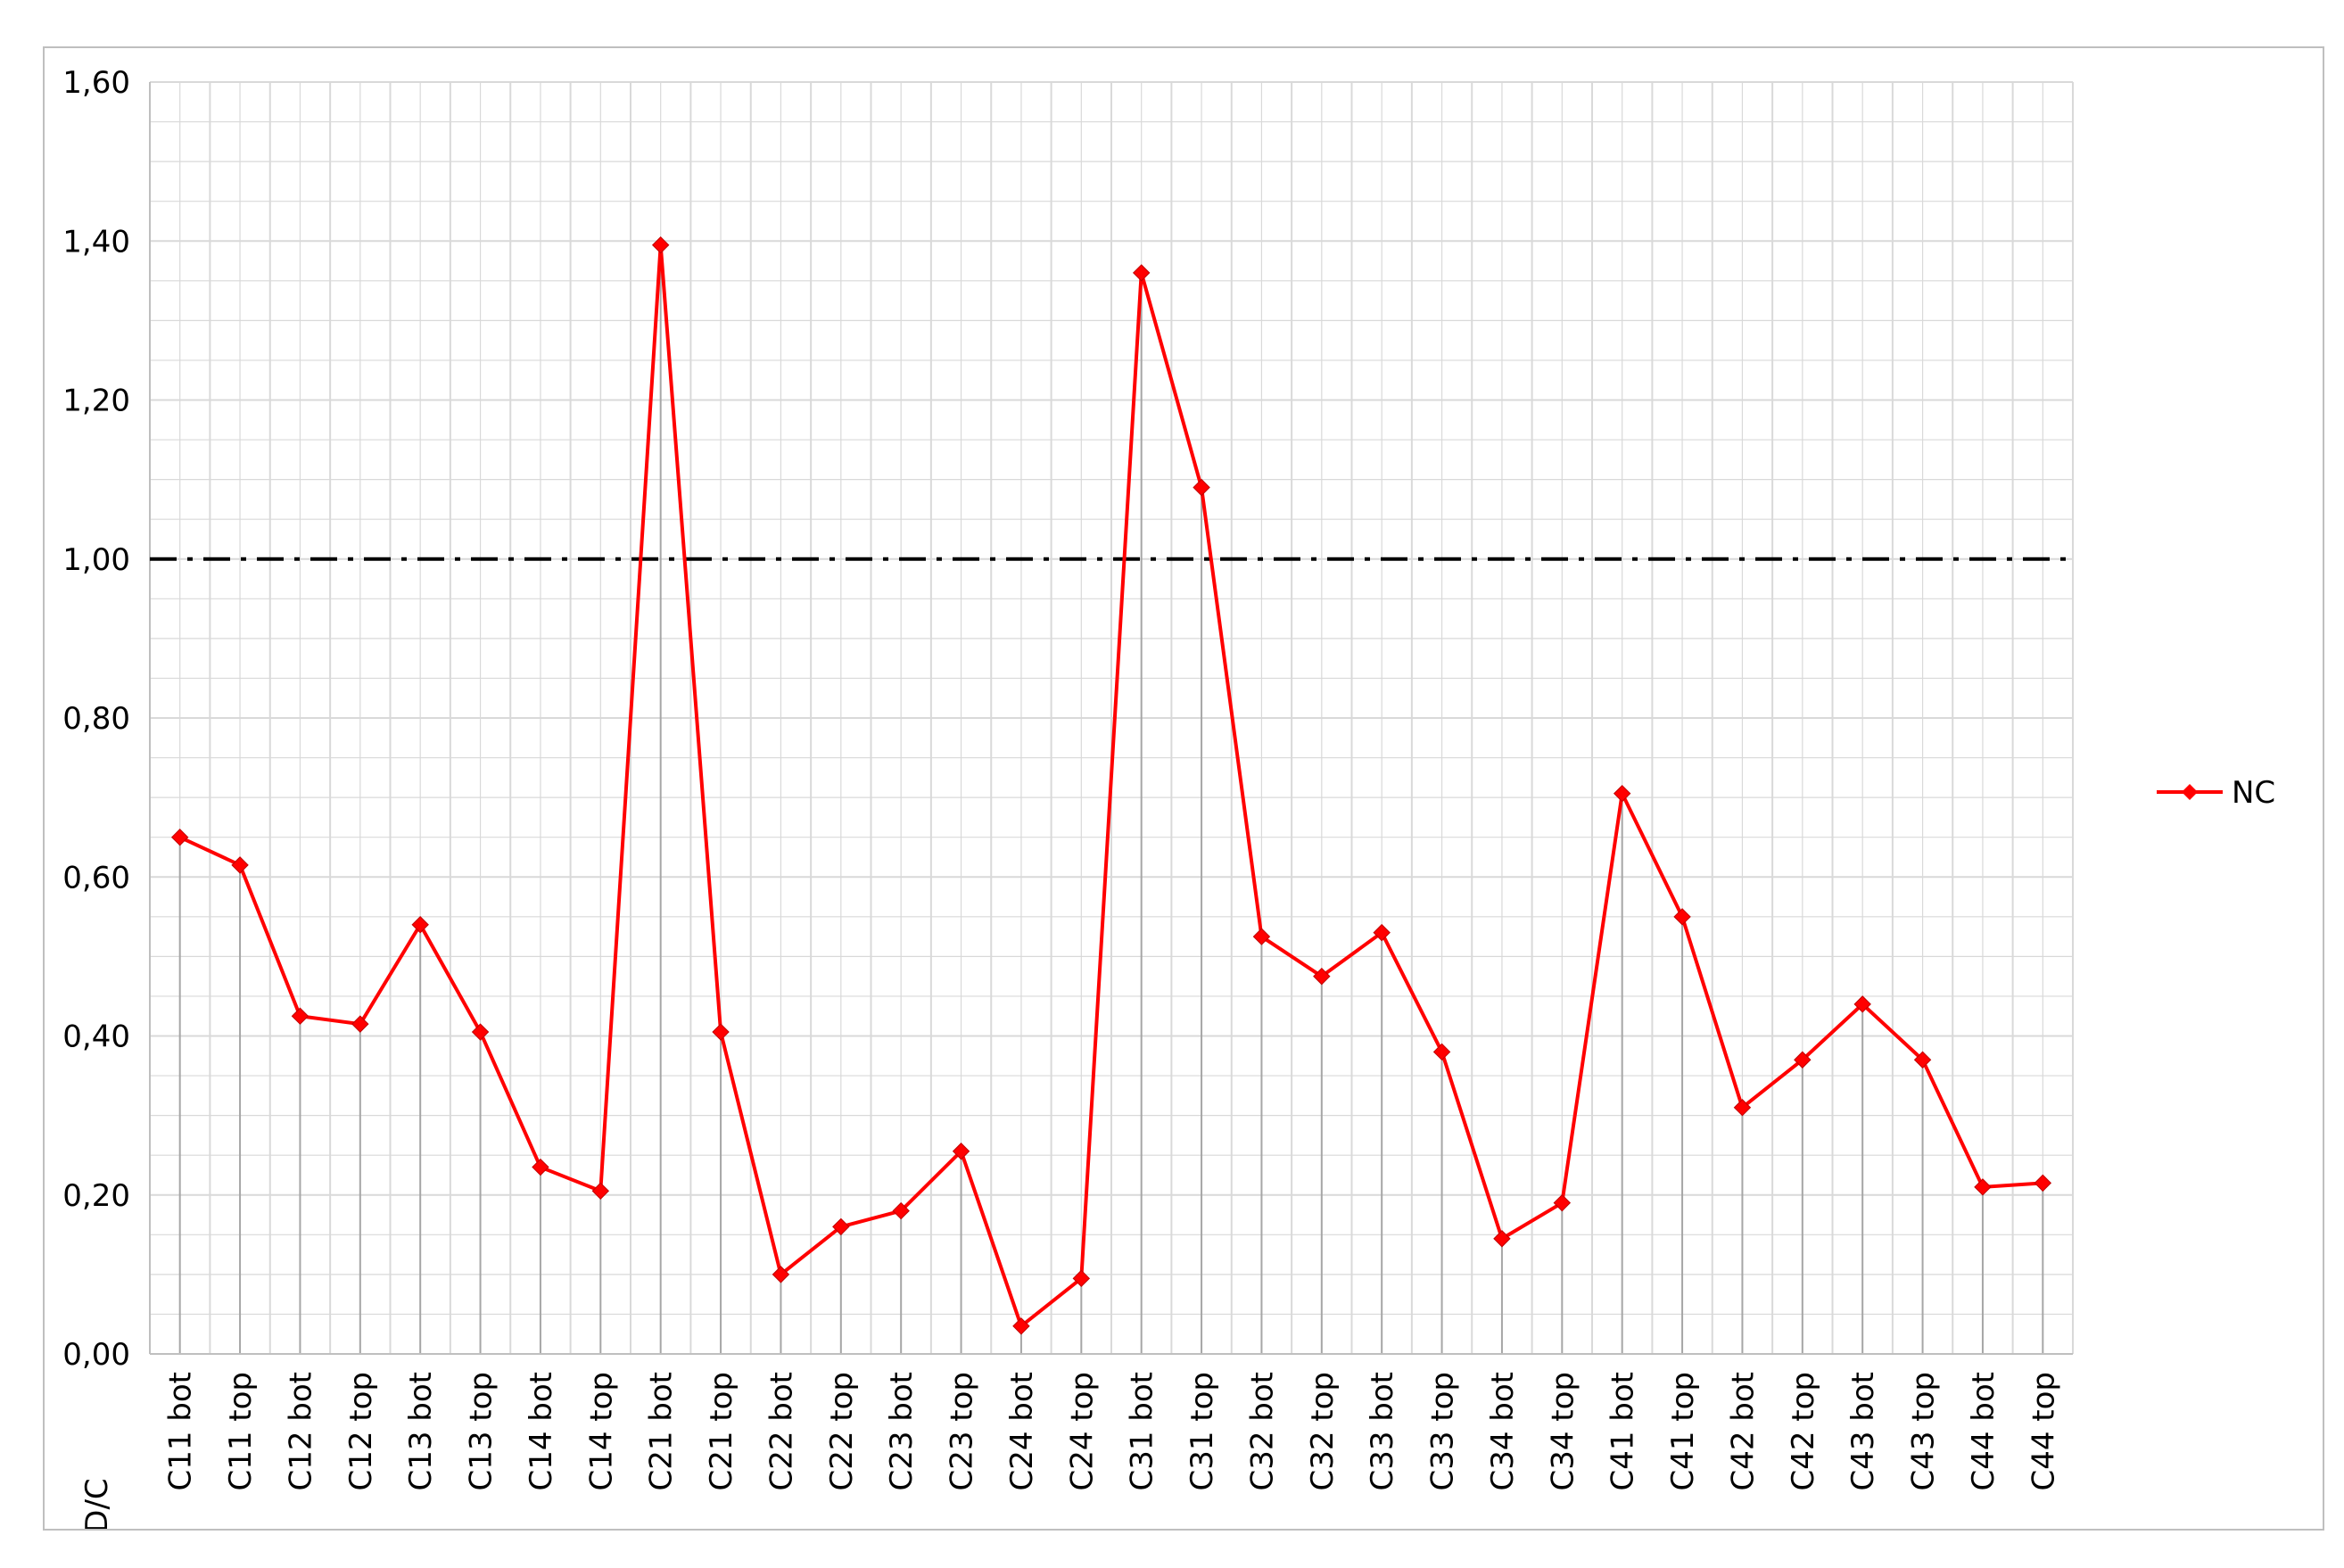 Image resolution: width=2344 pixels, height=1568 pixels. What do you see at coordinates (96, 1355) in the screenshot?
I see `y-tick-label: 0,00` at bounding box center [96, 1355].